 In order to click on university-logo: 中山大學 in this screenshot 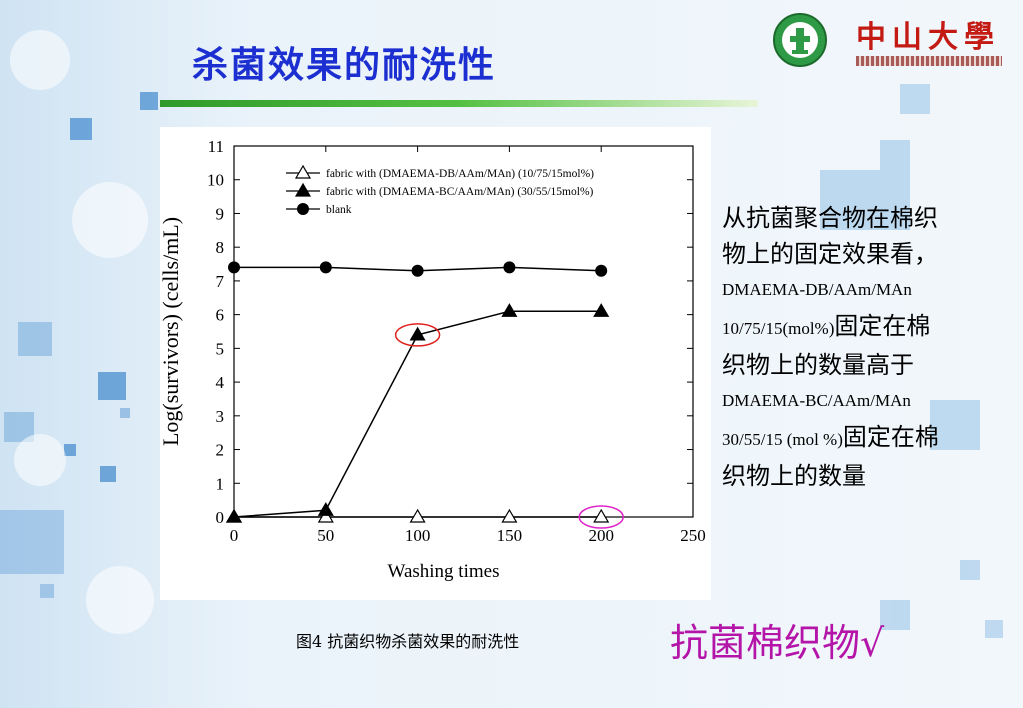, I will do `click(892, 40)`.